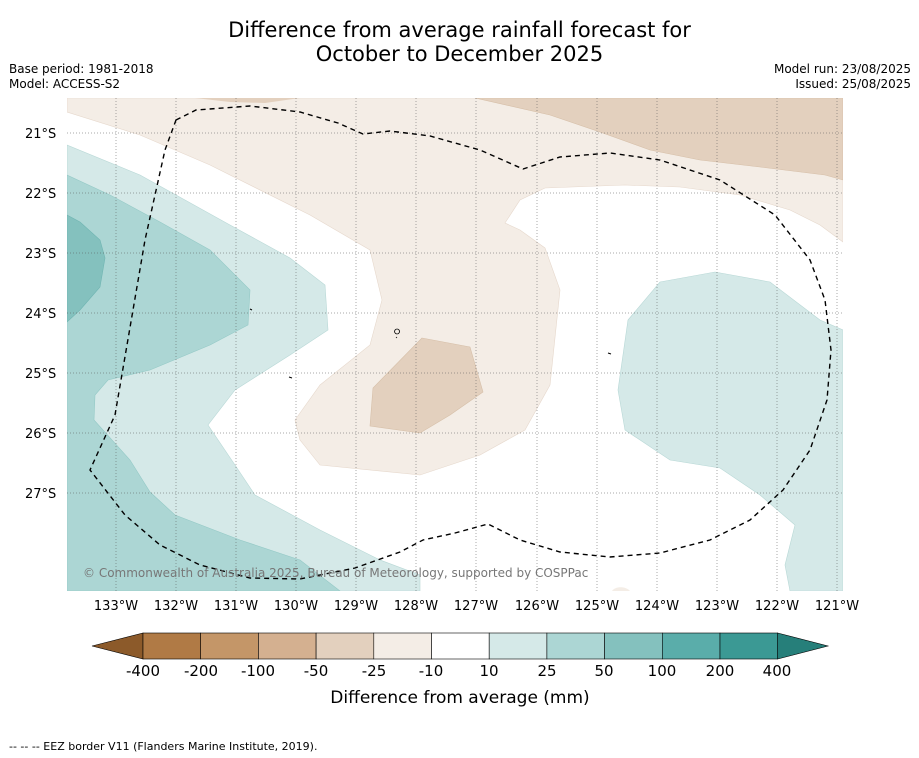 The width and height of the screenshot is (919, 758). What do you see at coordinates (597, 606) in the screenshot?
I see `lon-label-125: 125°W` at bounding box center [597, 606].